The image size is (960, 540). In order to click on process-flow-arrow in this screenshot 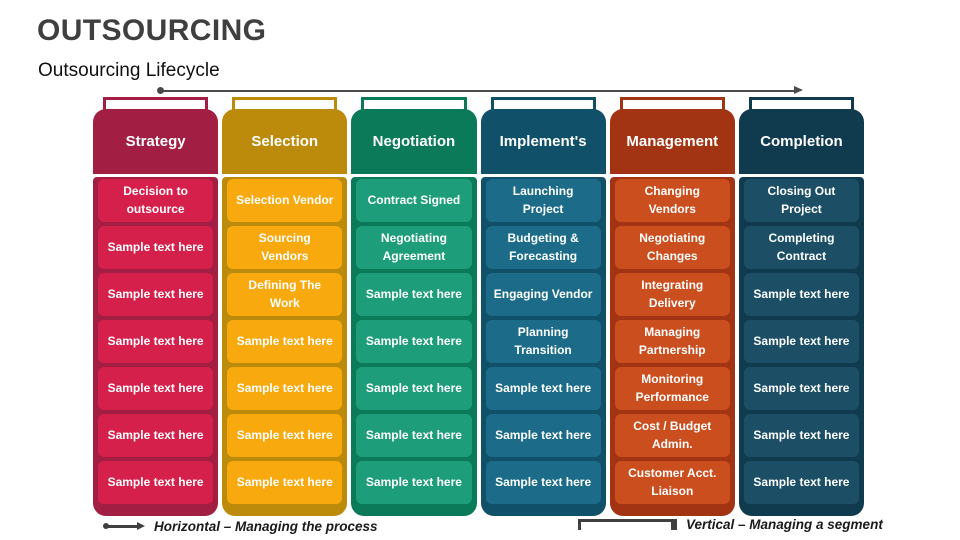, I will do `click(480, 91)`.